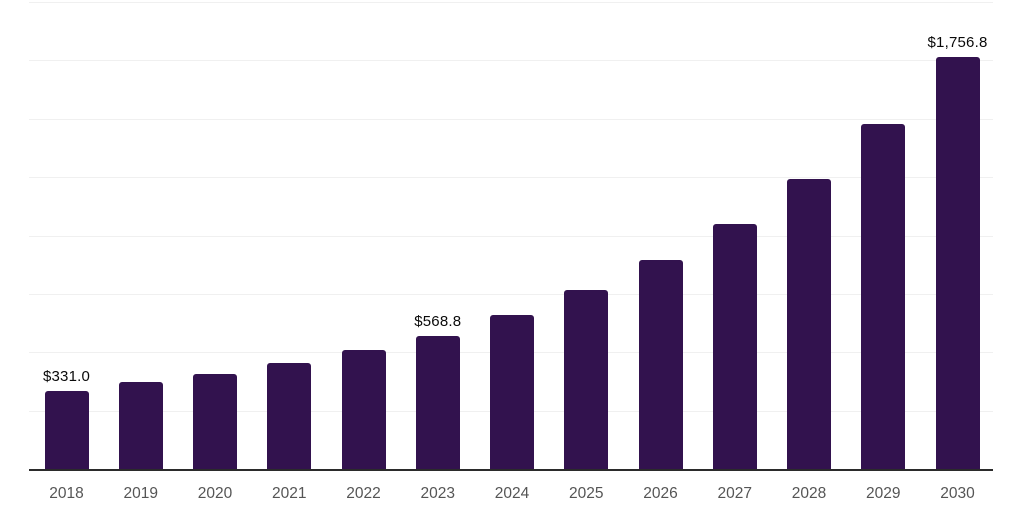 Image resolution: width=1024 pixels, height=512 pixels. What do you see at coordinates (140, 493) in the screenshot?
I see `x-tick-2019: 2019` at bounding box center [140, 493].